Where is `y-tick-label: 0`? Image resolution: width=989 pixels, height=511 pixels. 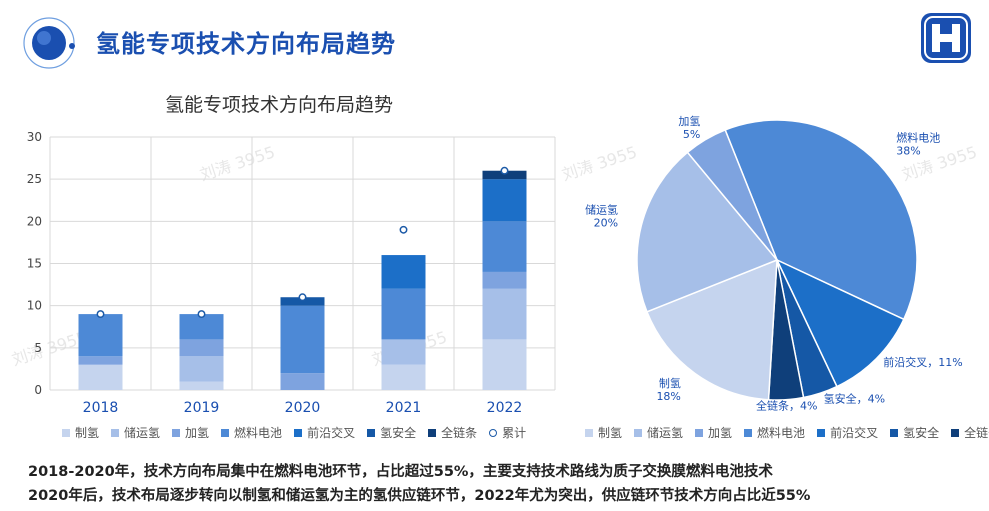 y-tick-label: 0 is located at coordinates (38, 390).